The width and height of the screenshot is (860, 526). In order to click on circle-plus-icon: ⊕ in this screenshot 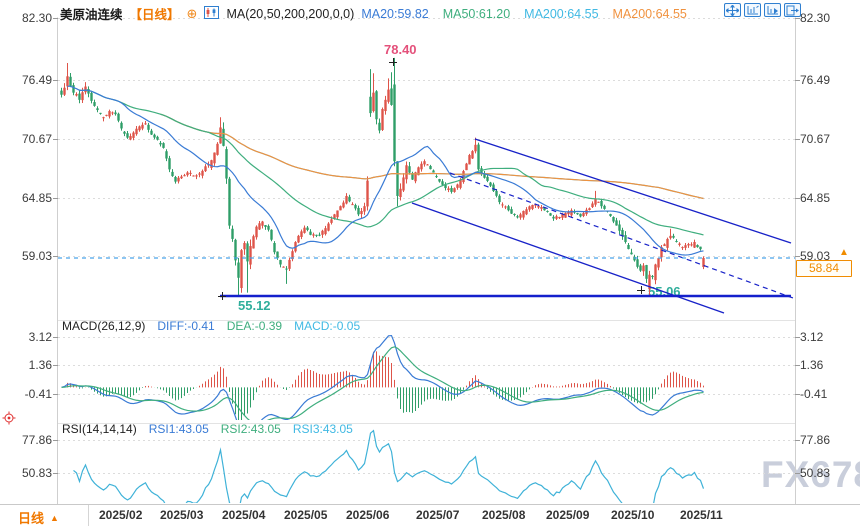, I will do `click(192, 13)`.